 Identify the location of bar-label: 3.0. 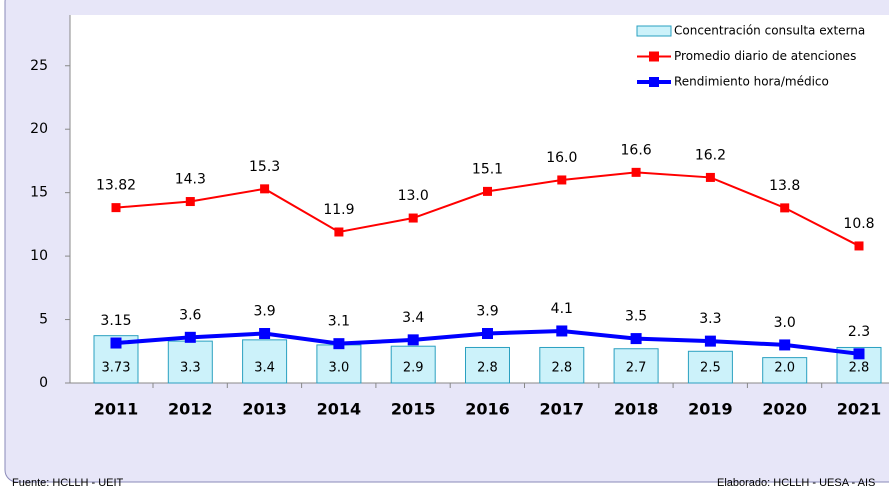
(339, 368).